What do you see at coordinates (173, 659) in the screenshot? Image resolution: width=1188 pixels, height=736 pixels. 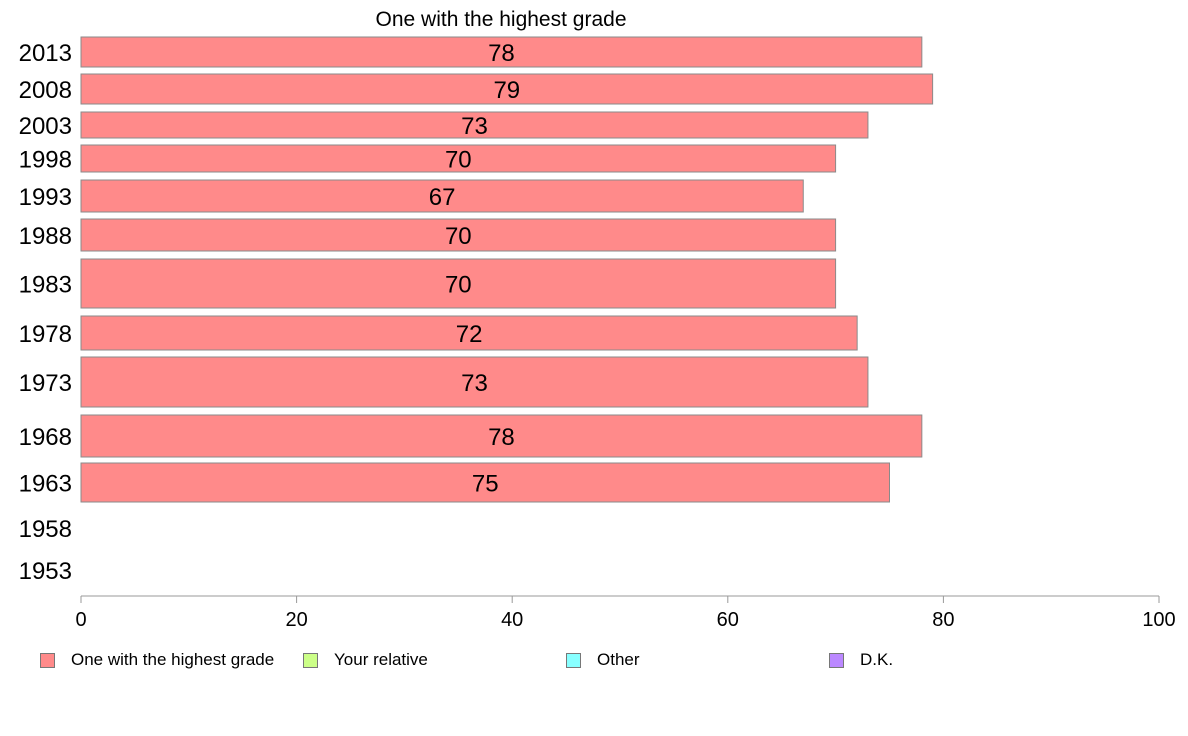 I see `legend-label-1: One with the highest grade` at bounding box center [173, 659].